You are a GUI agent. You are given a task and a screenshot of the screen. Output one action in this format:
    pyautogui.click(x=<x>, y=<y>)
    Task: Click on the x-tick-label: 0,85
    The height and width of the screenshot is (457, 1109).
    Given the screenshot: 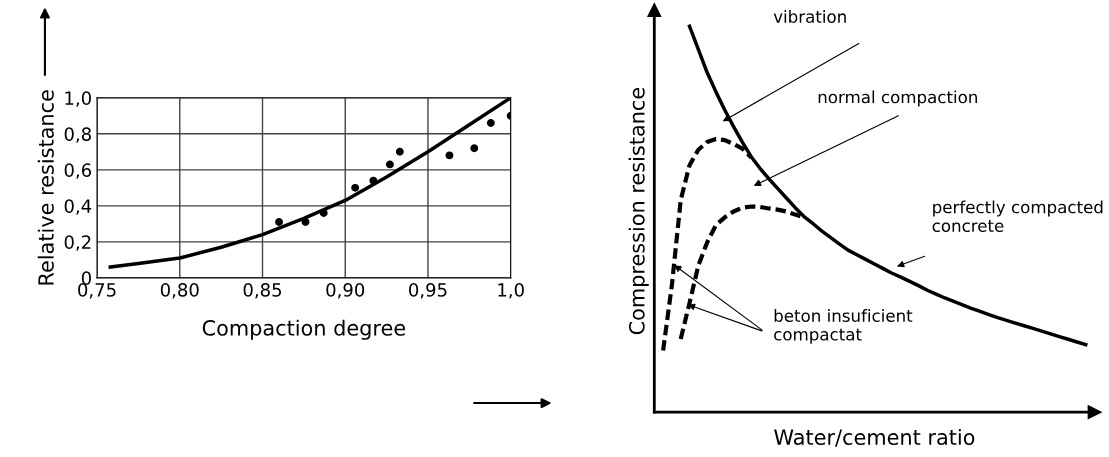 What is the action you would take?
    pyautogui.click(x=262, y=291)
    